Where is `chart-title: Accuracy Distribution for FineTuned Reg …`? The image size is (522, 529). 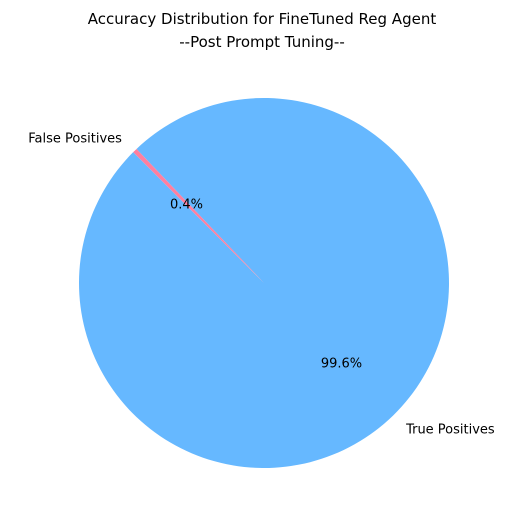
chart-title: Accuracy Distribution for FineTuned Reg … is located at coordinates (262, 19).